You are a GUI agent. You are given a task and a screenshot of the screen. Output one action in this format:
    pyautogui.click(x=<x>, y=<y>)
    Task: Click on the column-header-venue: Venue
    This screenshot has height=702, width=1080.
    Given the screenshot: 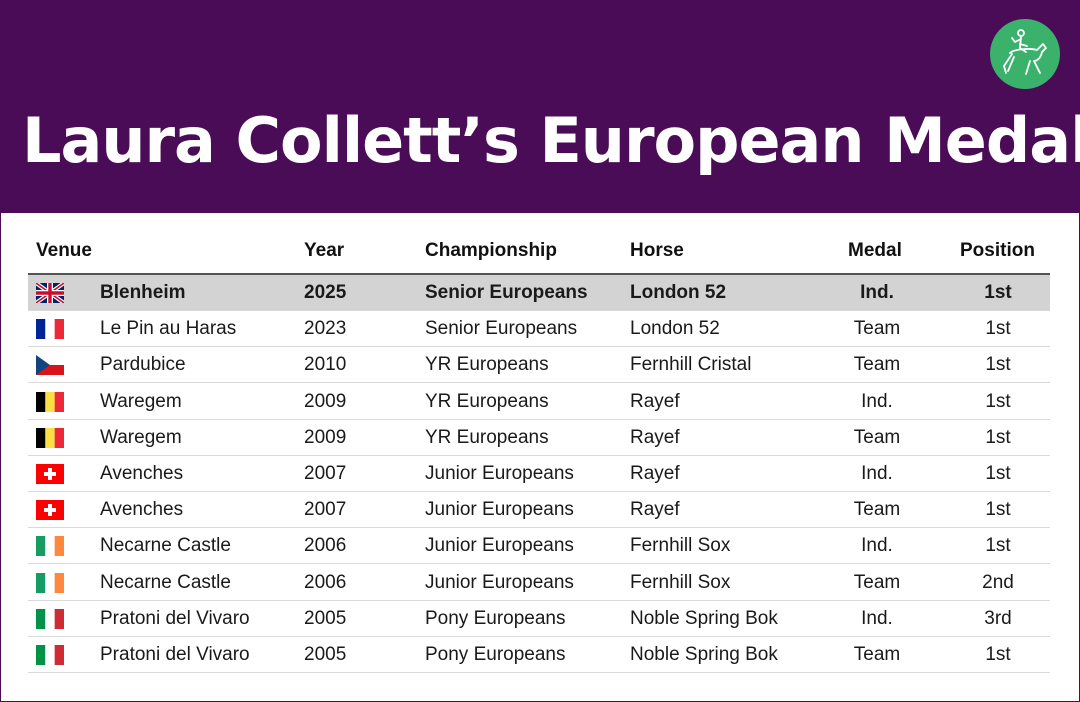 What is the action you would take?
    pyautogui.click(x=64, y=250)
    